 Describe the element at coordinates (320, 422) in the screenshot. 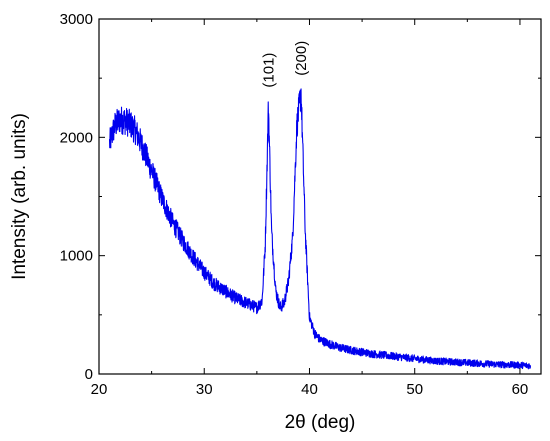

I see `x-axis-label: 2θ (deg)` at that location.